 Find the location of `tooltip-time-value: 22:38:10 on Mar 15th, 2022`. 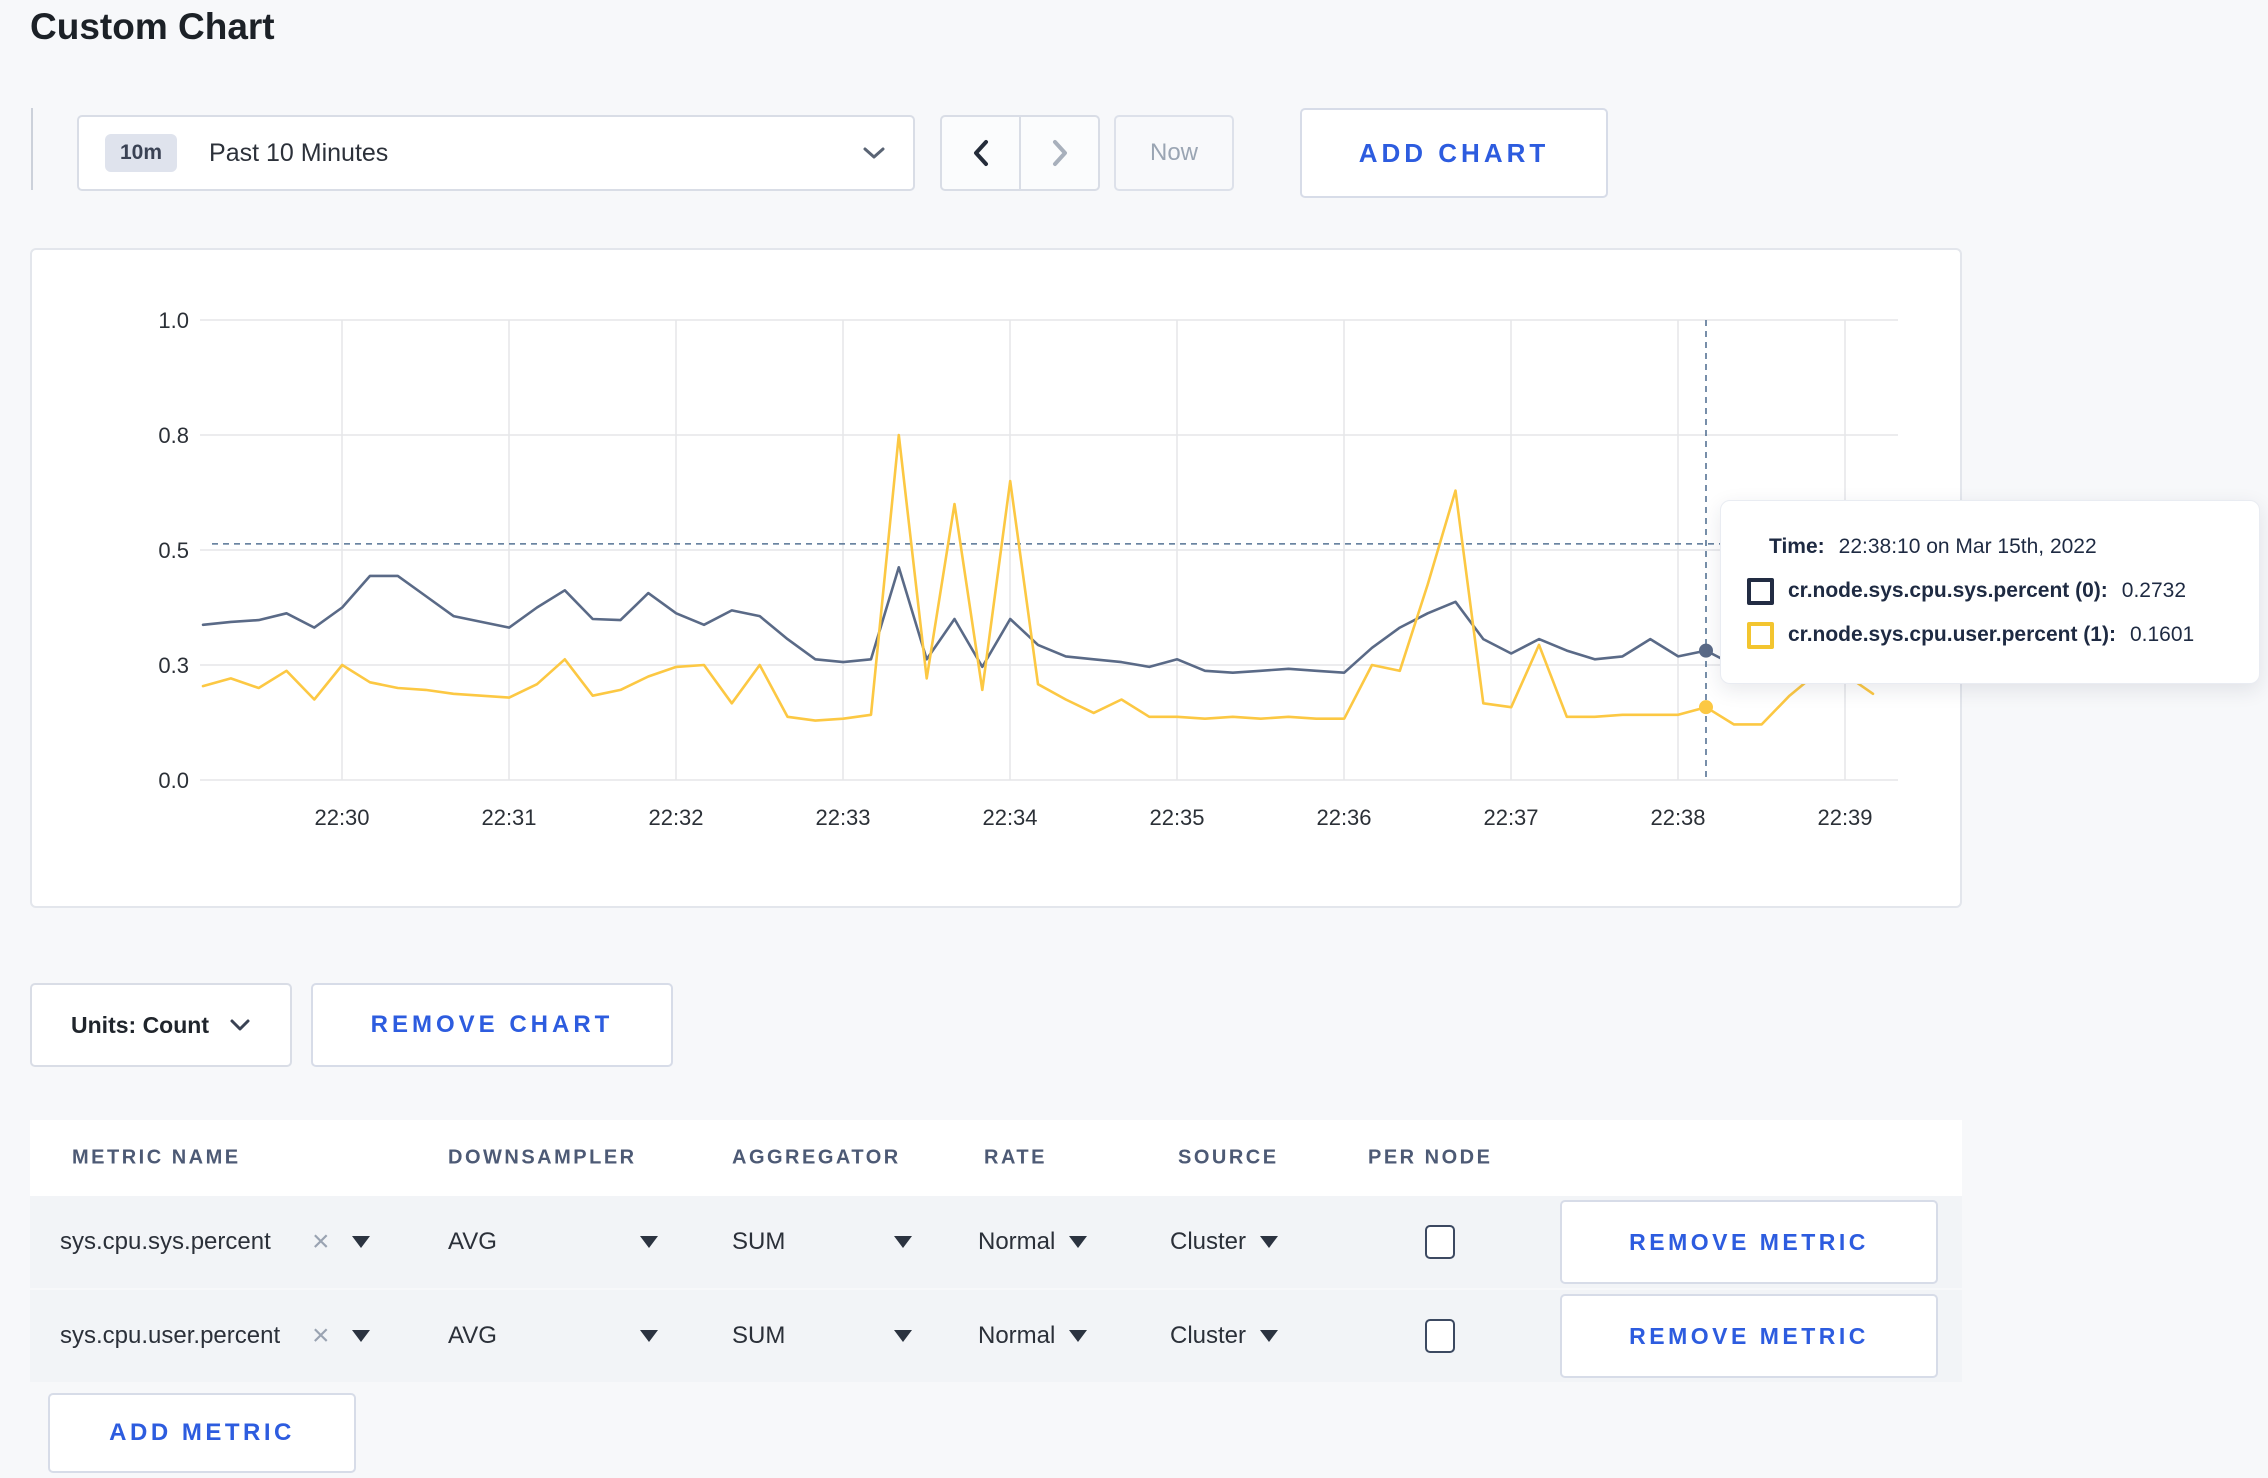

tooltip-time-value: 22:38:10 on Mar 15th, 2022 is located at coordinates (1967, 546).